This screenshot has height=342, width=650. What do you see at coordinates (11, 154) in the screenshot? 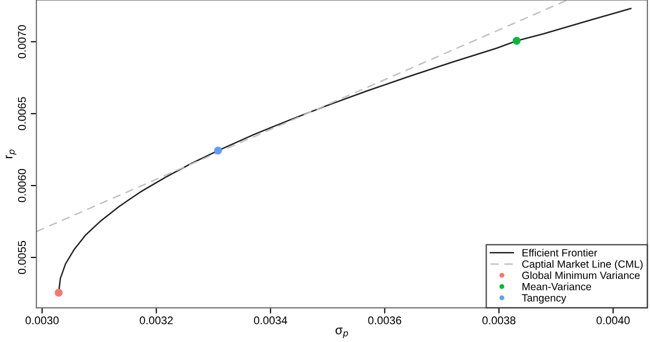
I see `y-axis-title: r$_{p}$` at bounding box center [11, 154].